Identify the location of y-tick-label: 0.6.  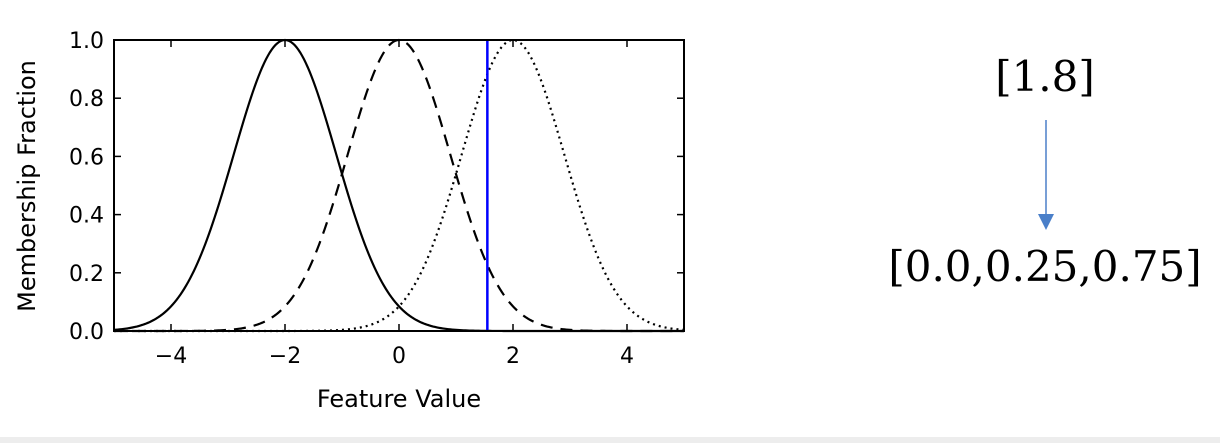
(86, 157).